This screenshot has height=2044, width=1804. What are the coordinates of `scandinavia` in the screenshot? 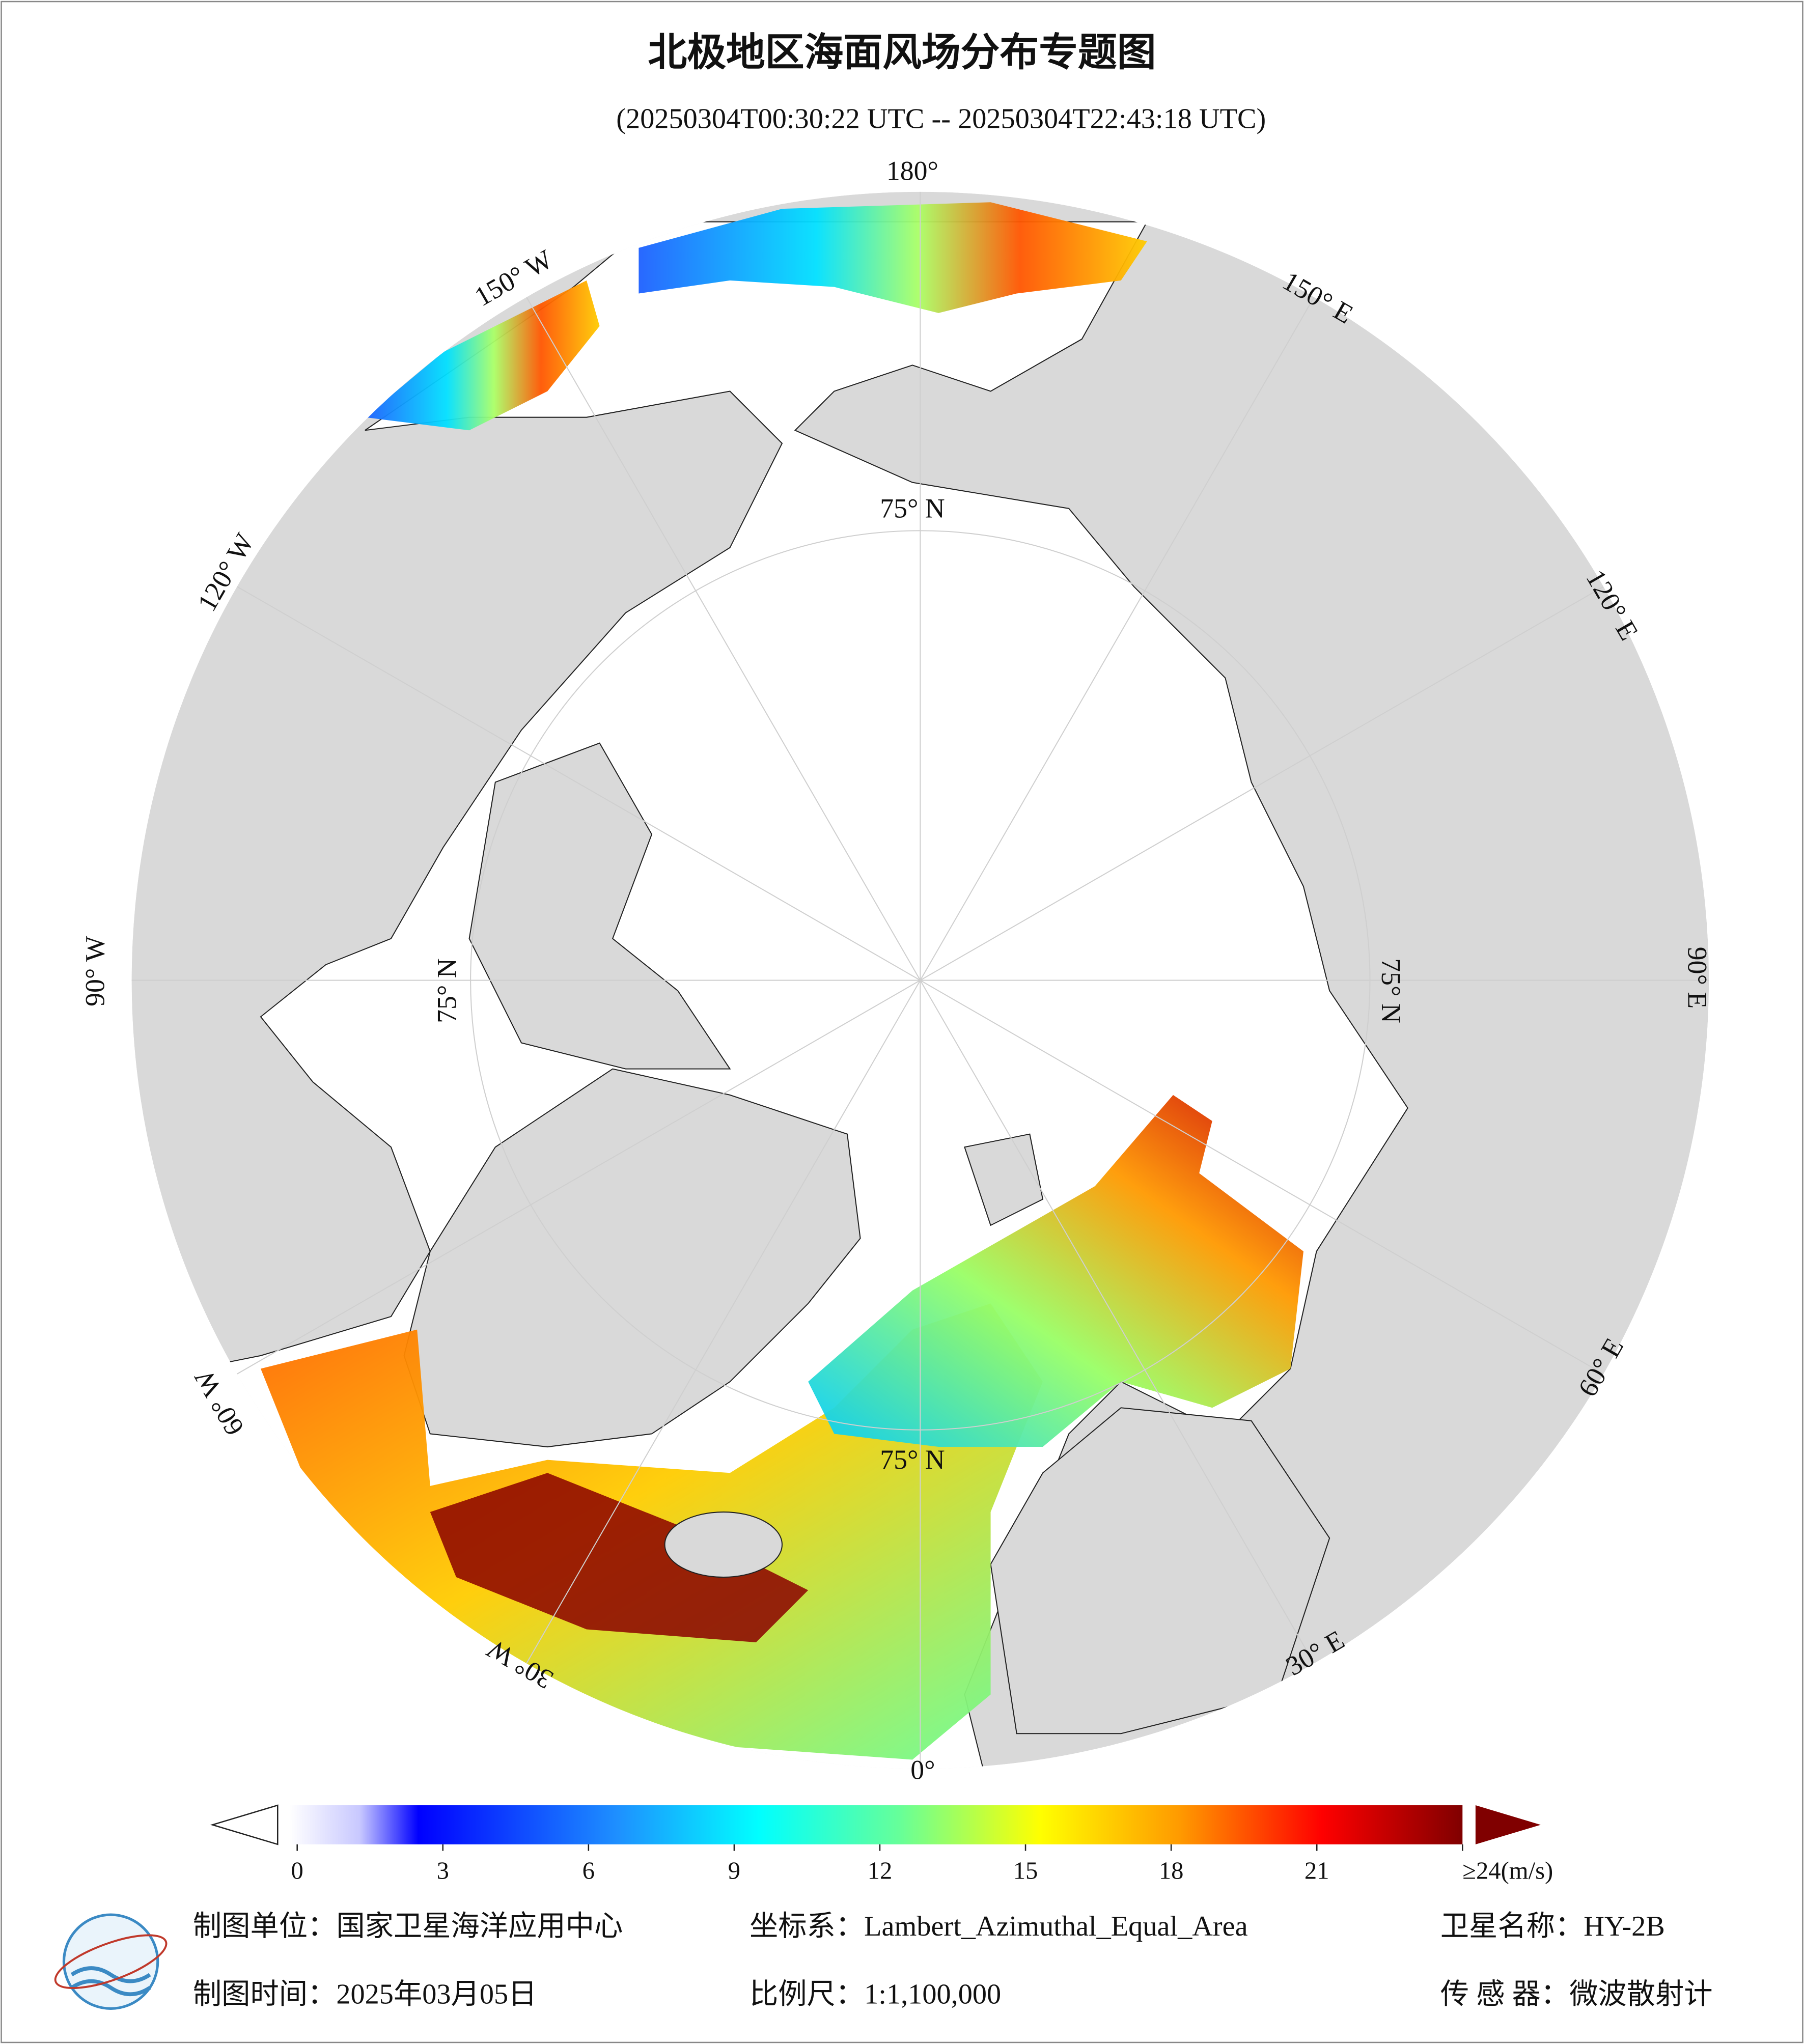 It's located at (1160, 1570).